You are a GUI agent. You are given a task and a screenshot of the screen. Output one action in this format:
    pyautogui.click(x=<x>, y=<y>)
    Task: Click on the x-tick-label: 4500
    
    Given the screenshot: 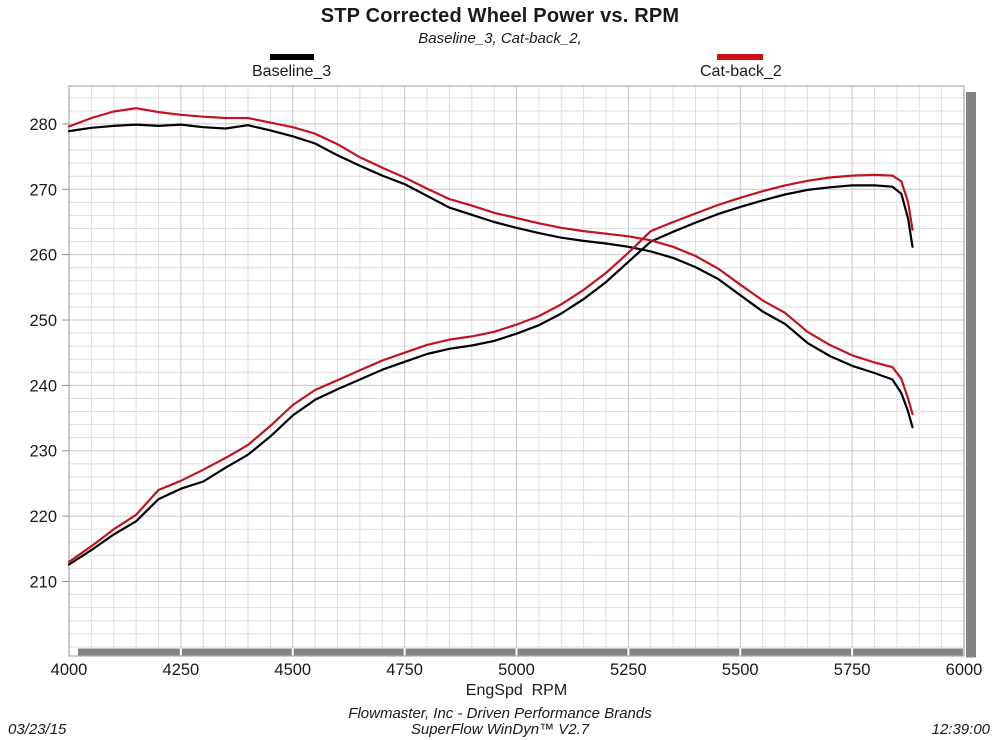 What is the action you would take?
    pyautogui.click(x=292, y=670)
    